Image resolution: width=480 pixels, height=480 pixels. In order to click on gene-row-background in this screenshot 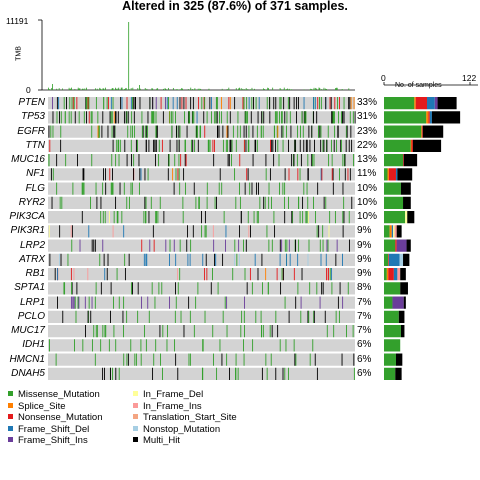, I will do `click(201, 188)`.